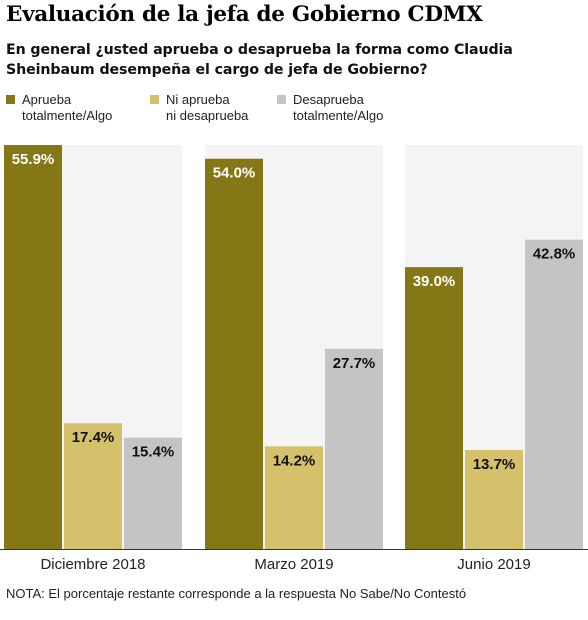  What do you see at coordinates (294, 460) in the screenshot?
I see `data-label-ni: 14.2%` at bounding box center [294, 460].